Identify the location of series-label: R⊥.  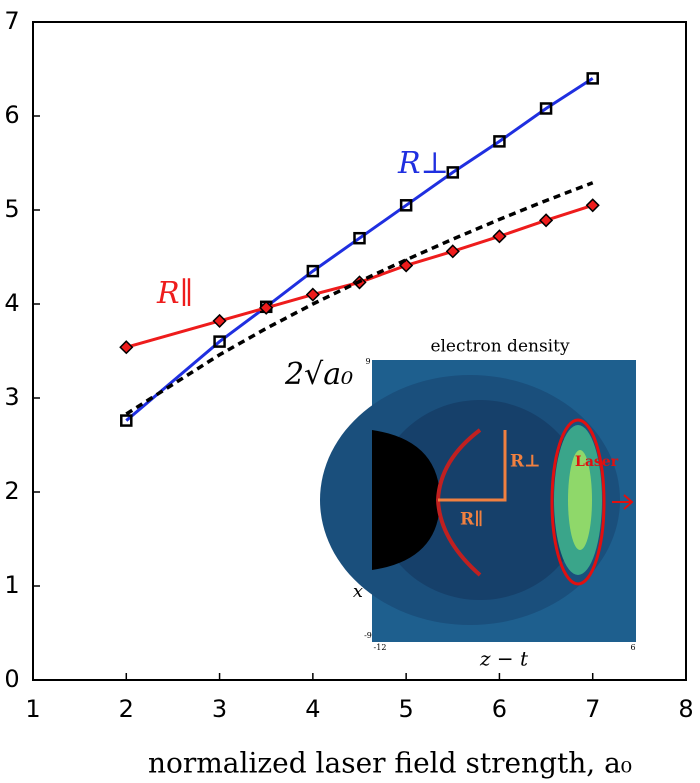
(423, 163).